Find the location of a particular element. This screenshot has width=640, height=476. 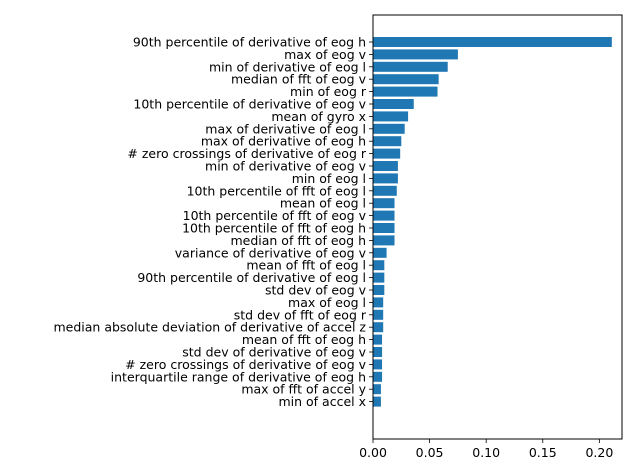

x-axis-group: 0.00 0.05 0.10 0.15 0.20 is located at coordinates (486, 449).